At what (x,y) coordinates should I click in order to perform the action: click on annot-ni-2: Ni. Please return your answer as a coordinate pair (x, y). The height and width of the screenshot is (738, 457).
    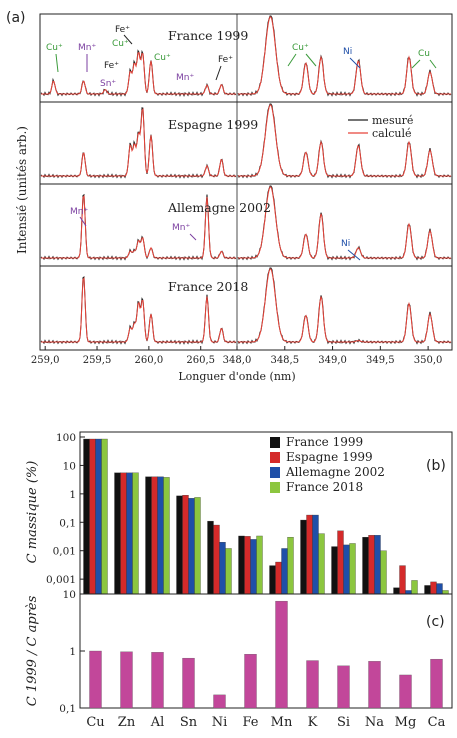
    Looking at the image, I should click on (345, 244).